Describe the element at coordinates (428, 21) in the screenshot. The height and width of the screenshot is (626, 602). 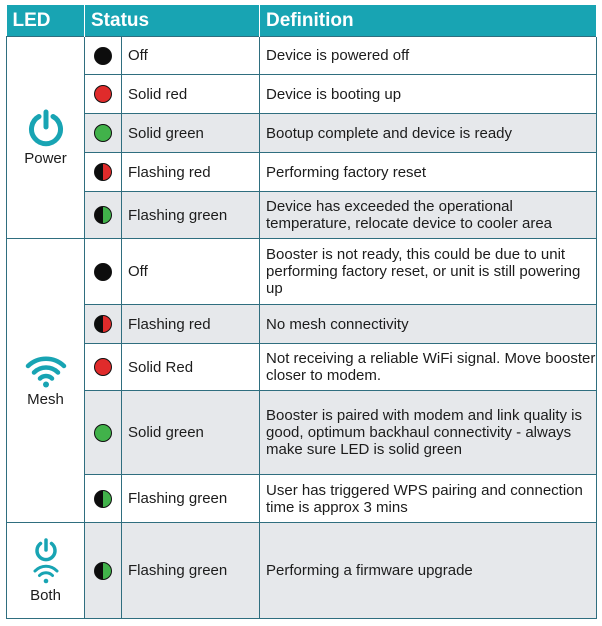
I see `header-definition: Definition` at that location.